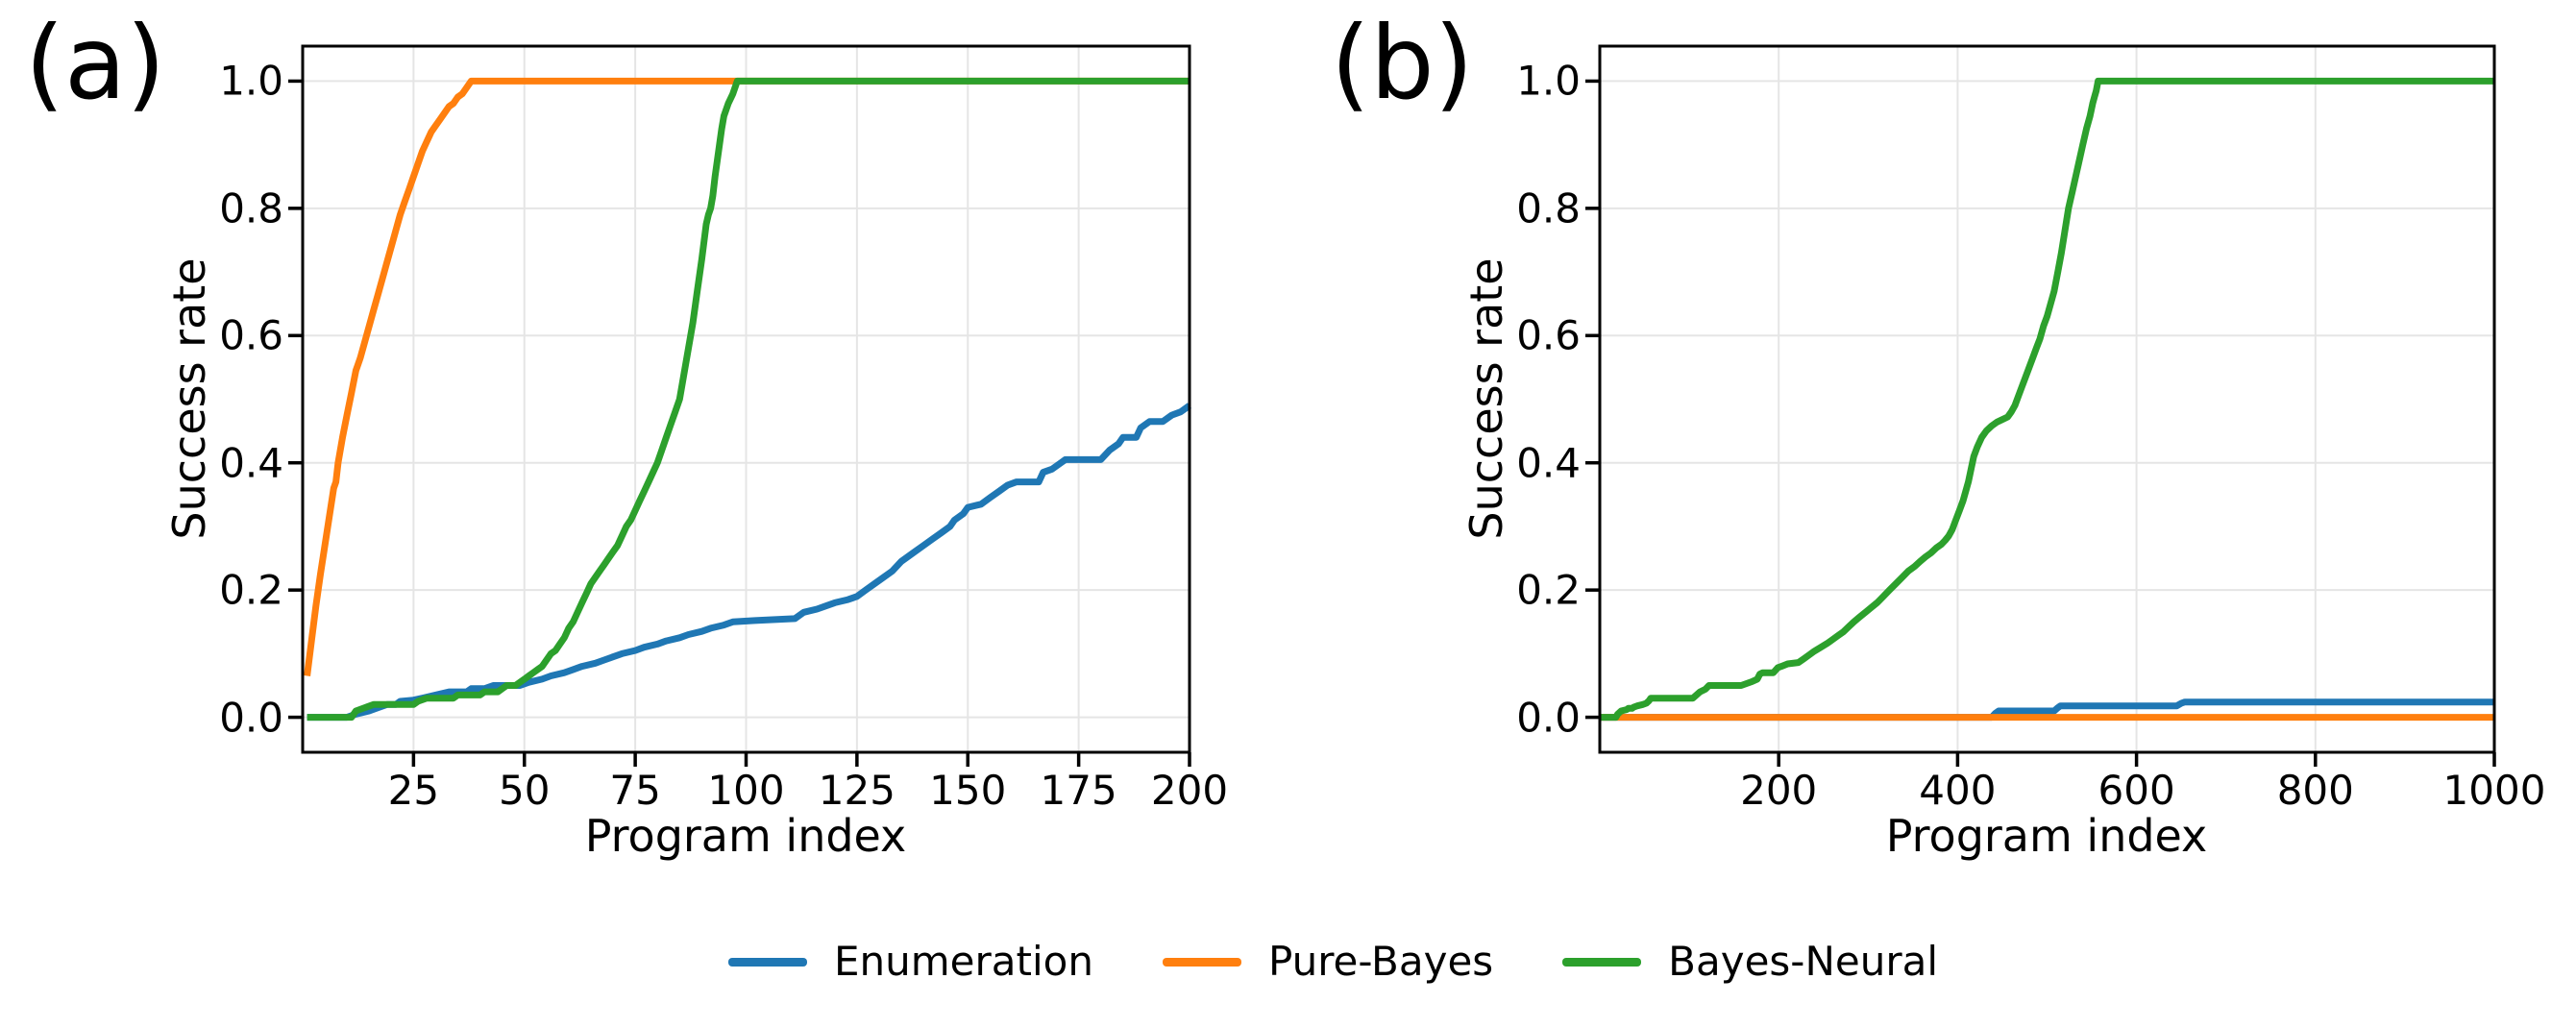 The width and height of the screenshot is (2576, 1028). Describe the element at coordinates (746, 790) in the screenshot. I see `x-tick-label: 100` at that location.